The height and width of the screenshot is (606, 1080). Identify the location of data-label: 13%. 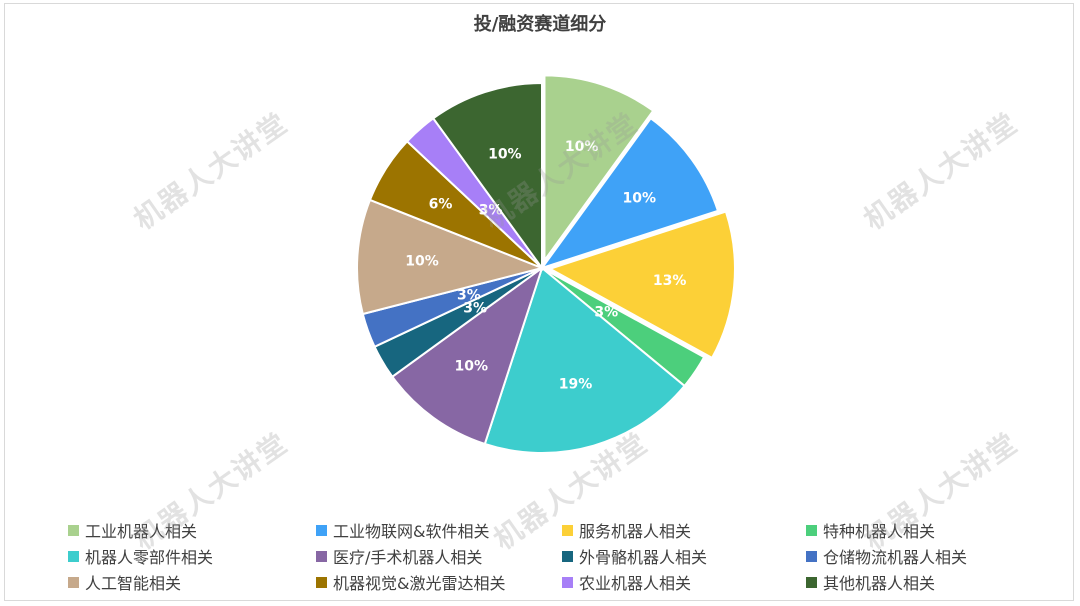
(670, 281).